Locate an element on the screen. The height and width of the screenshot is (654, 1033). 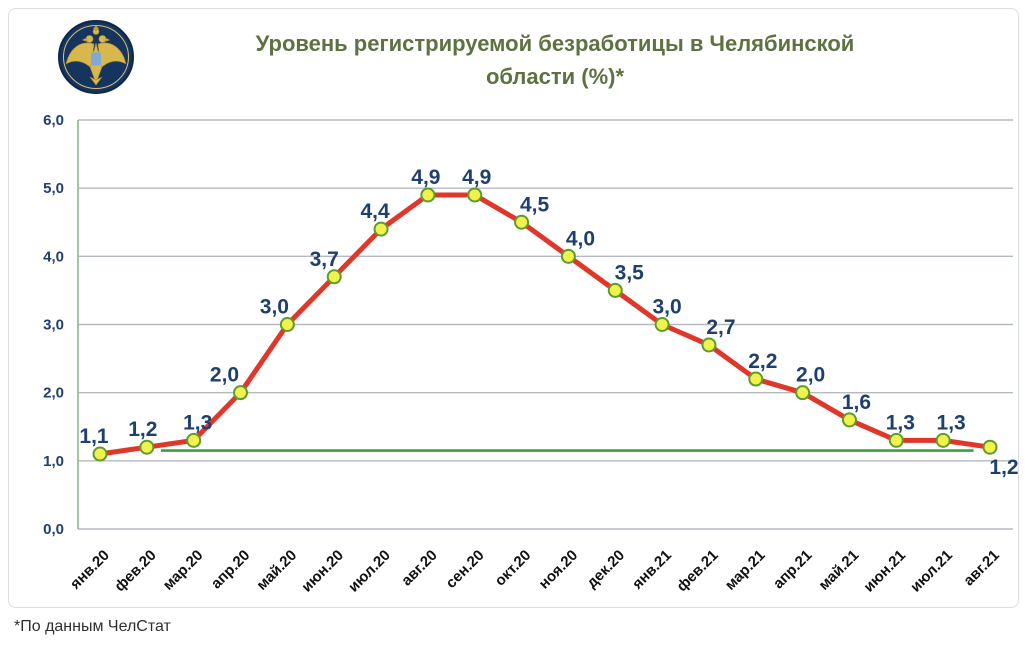
svg-text: май.20 is located at coordinates (276, 570).